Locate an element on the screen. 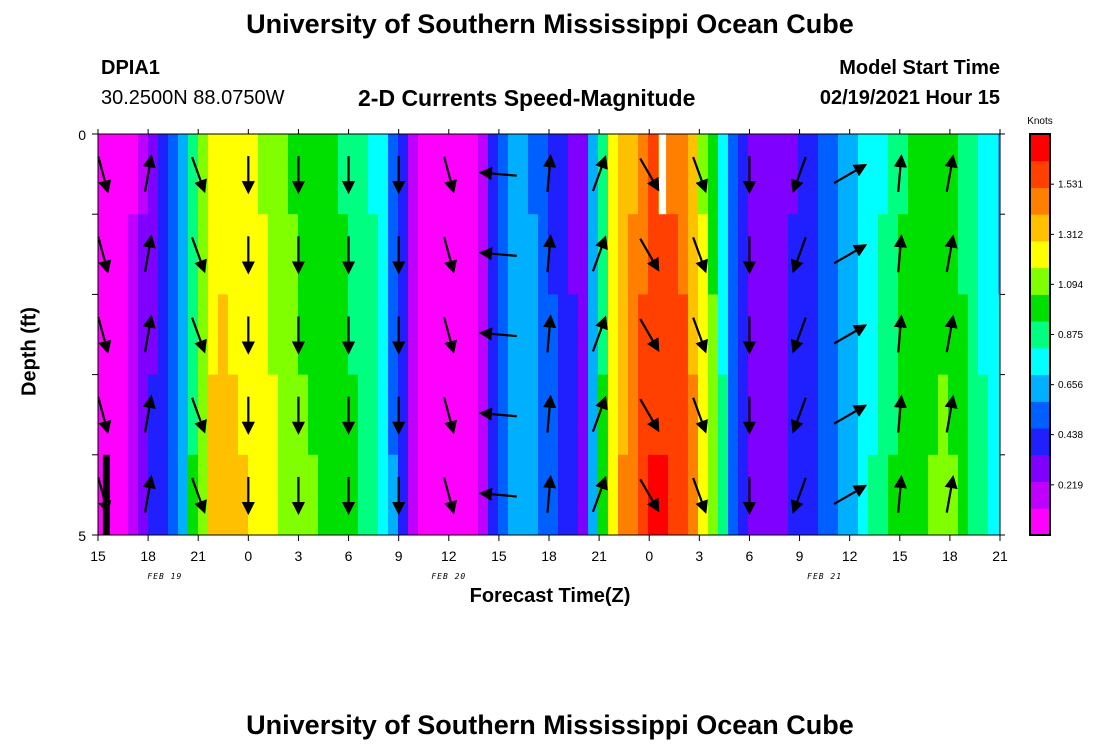  model-start-label: Model Start Time is located at coordinates (919, 68).